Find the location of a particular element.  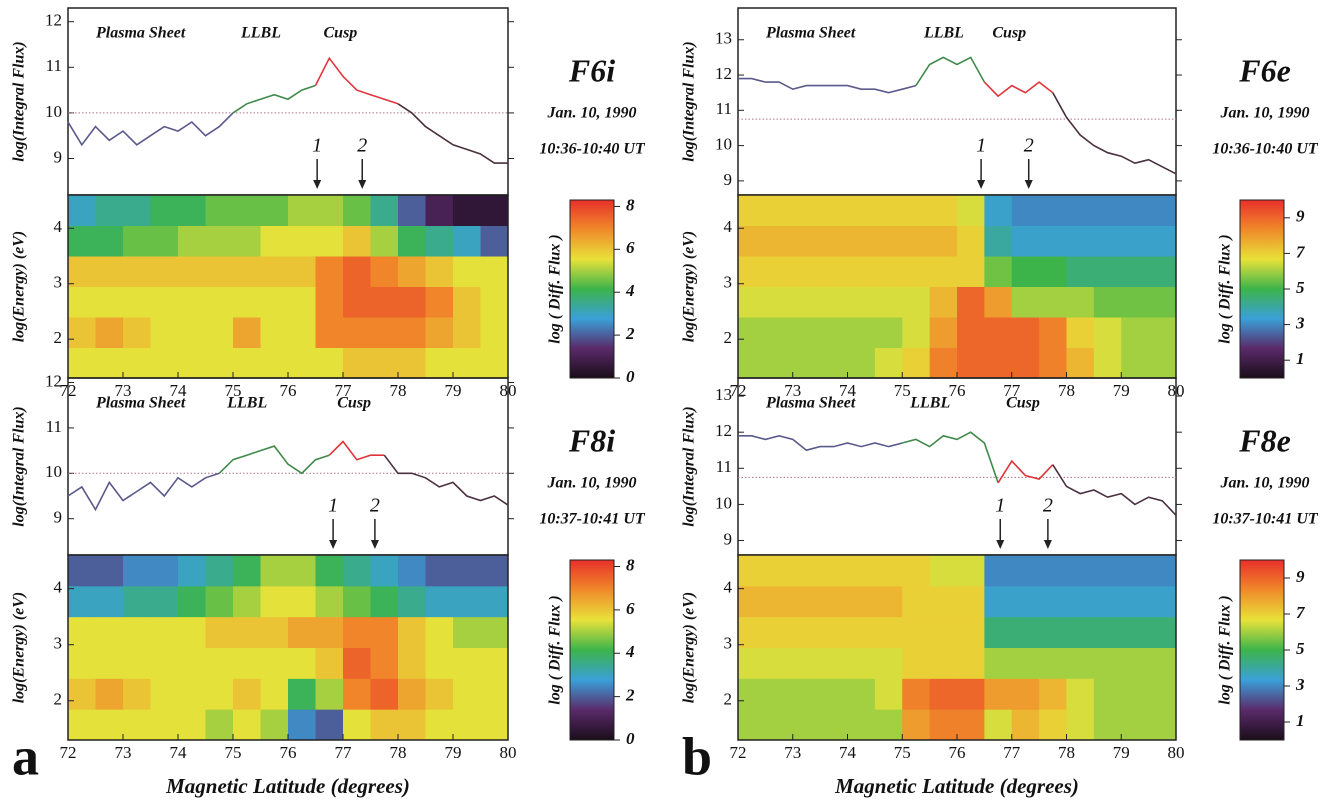

arrow-label: 1 is located at coordinates (981, 146).